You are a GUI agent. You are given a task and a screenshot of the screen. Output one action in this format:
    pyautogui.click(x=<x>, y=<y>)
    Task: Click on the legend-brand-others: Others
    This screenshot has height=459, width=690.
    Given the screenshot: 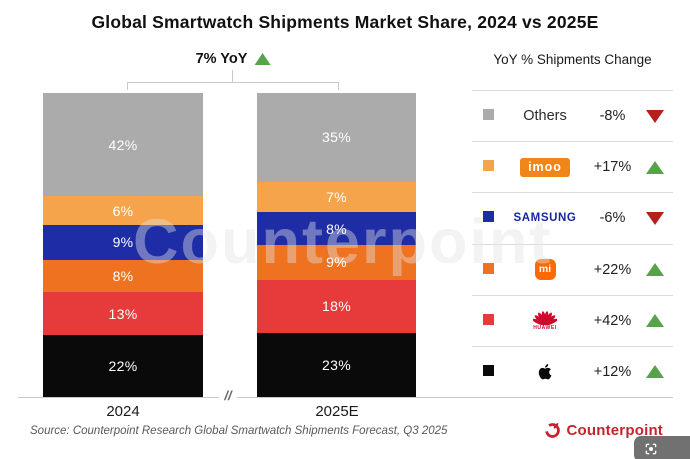 What is the action you would take?
    pyautogui.click(x=545, y=116)
    